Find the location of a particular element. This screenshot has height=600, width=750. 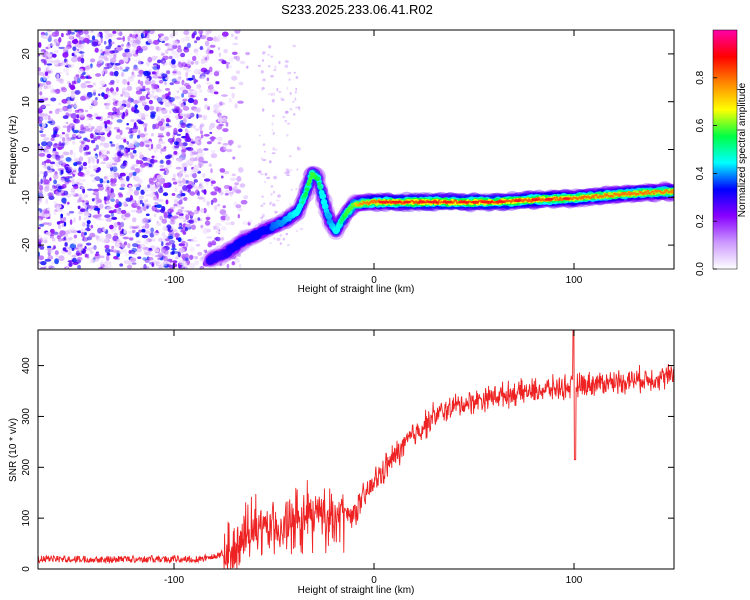

y-tick-label: -20 is located at coordinates (26, 244).